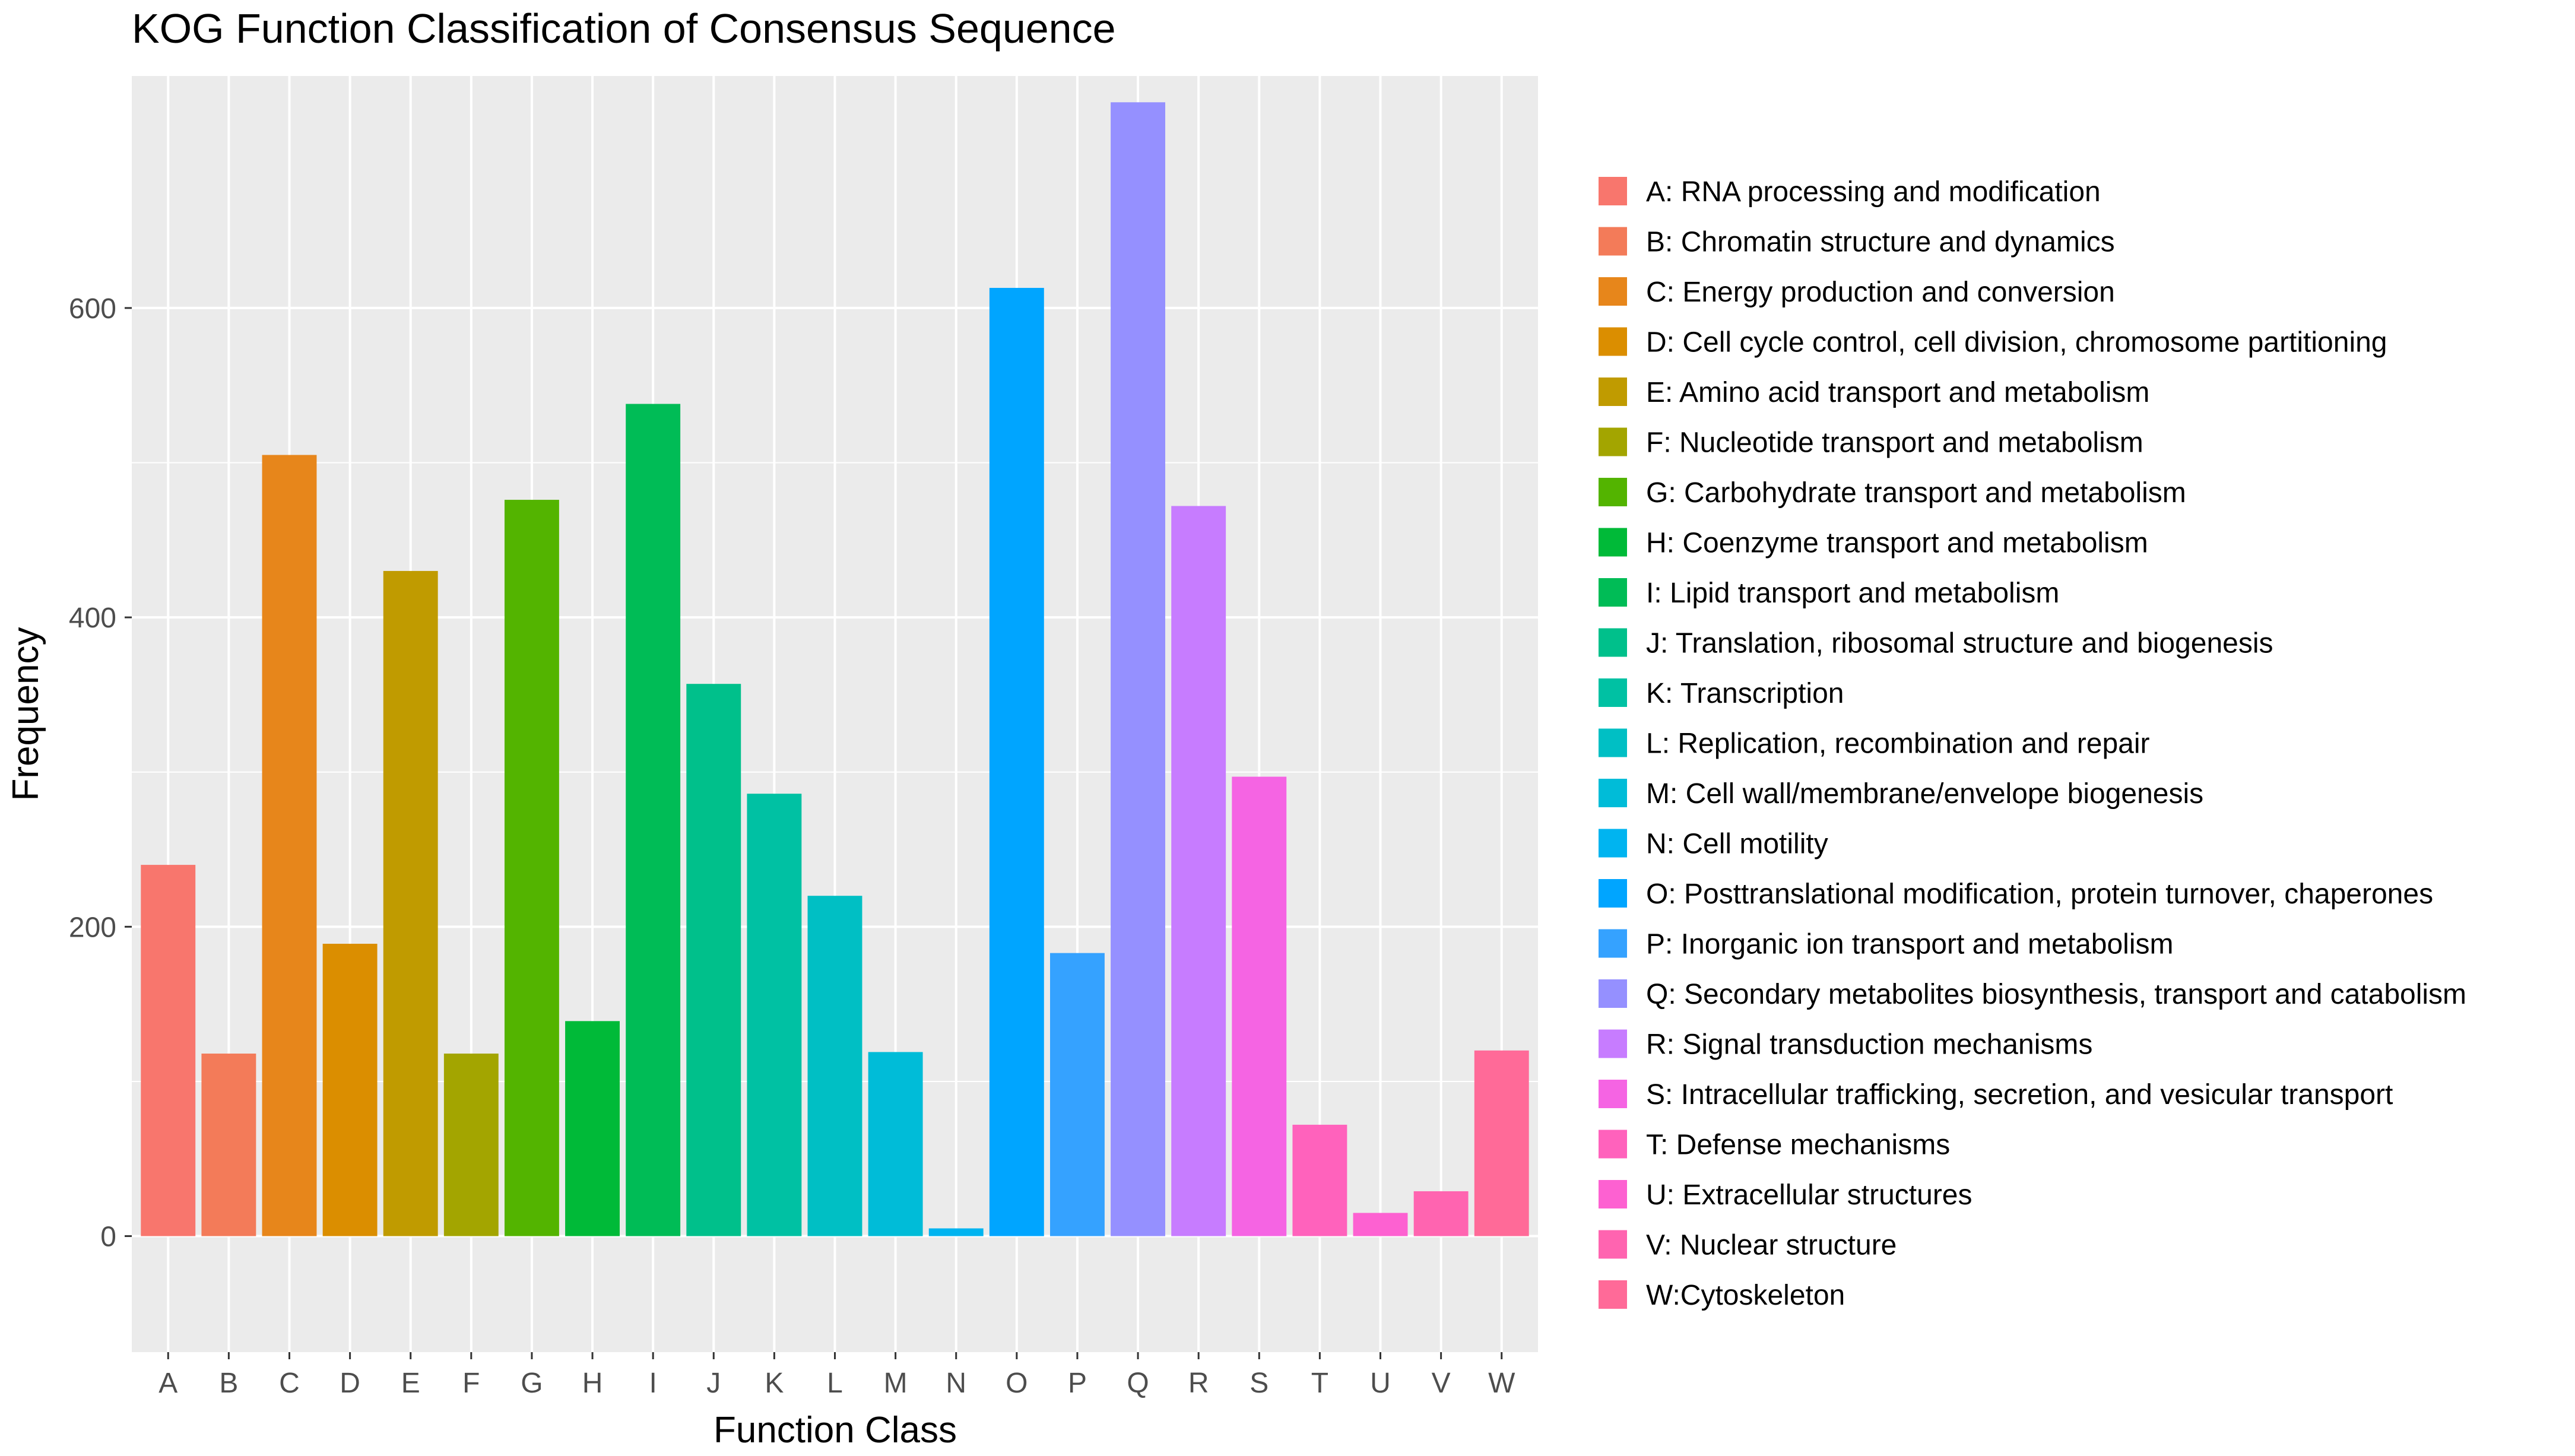  What do you see at coordinates (1897, 543) in the screenshot?
I see `legend-label: H: Coenzyme transport and metabolism` at bounding box center [1897, 543].